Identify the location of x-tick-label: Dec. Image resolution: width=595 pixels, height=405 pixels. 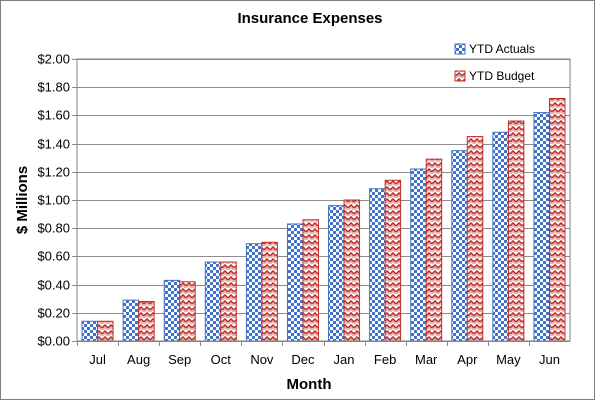
(303, 359).